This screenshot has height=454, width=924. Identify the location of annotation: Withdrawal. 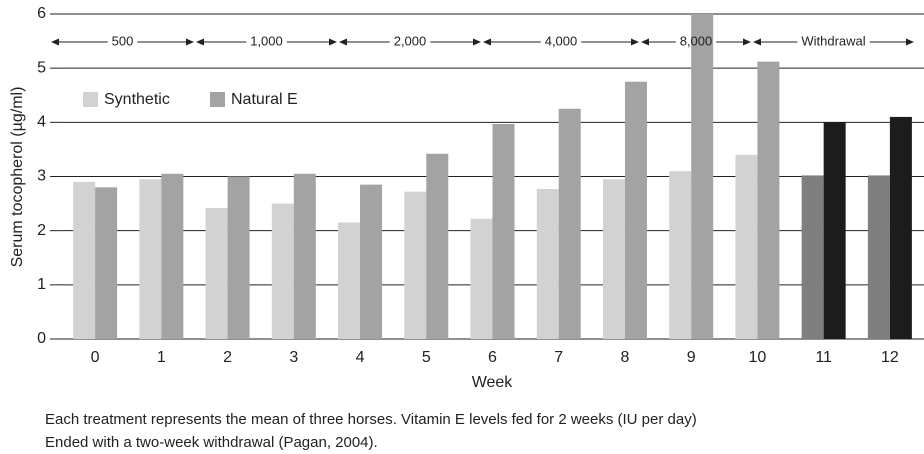
(833, 40).